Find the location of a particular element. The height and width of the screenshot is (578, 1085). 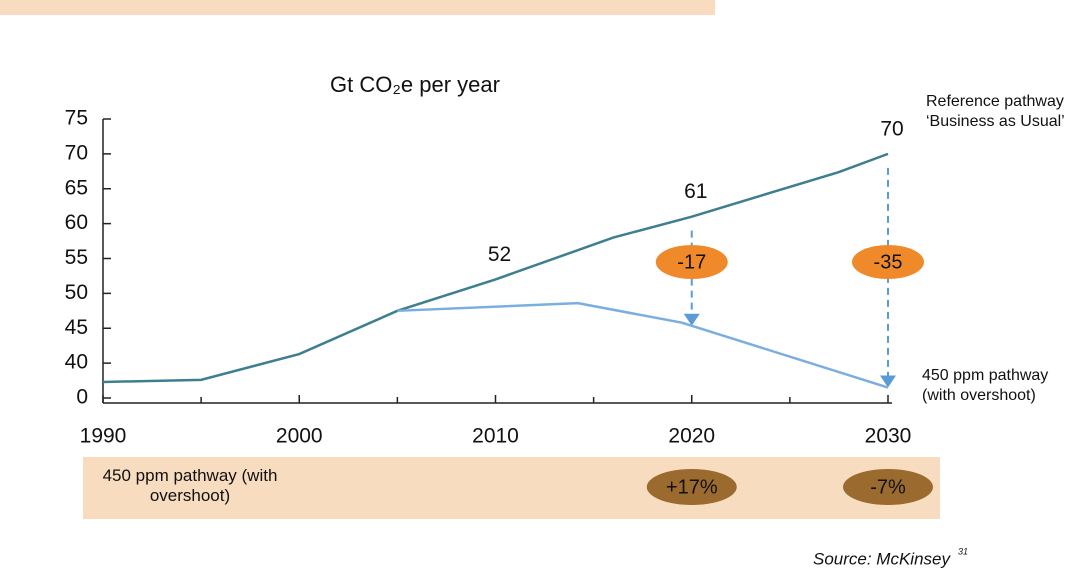

x-tick-label: 2010 is located at coordinates (495, 436).